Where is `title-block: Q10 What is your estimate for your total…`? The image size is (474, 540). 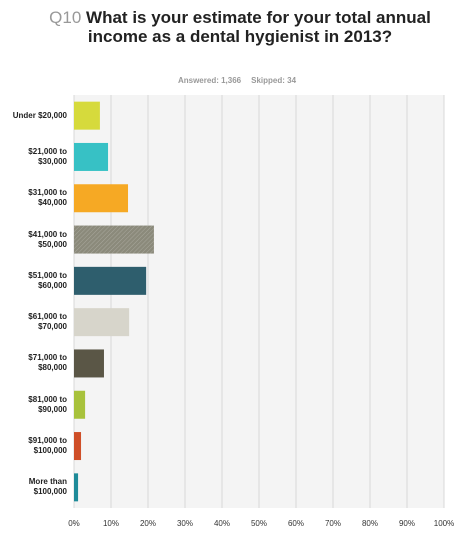 title-block: Q10 What is your estimate for your total… is located at coordinates (240, 27).